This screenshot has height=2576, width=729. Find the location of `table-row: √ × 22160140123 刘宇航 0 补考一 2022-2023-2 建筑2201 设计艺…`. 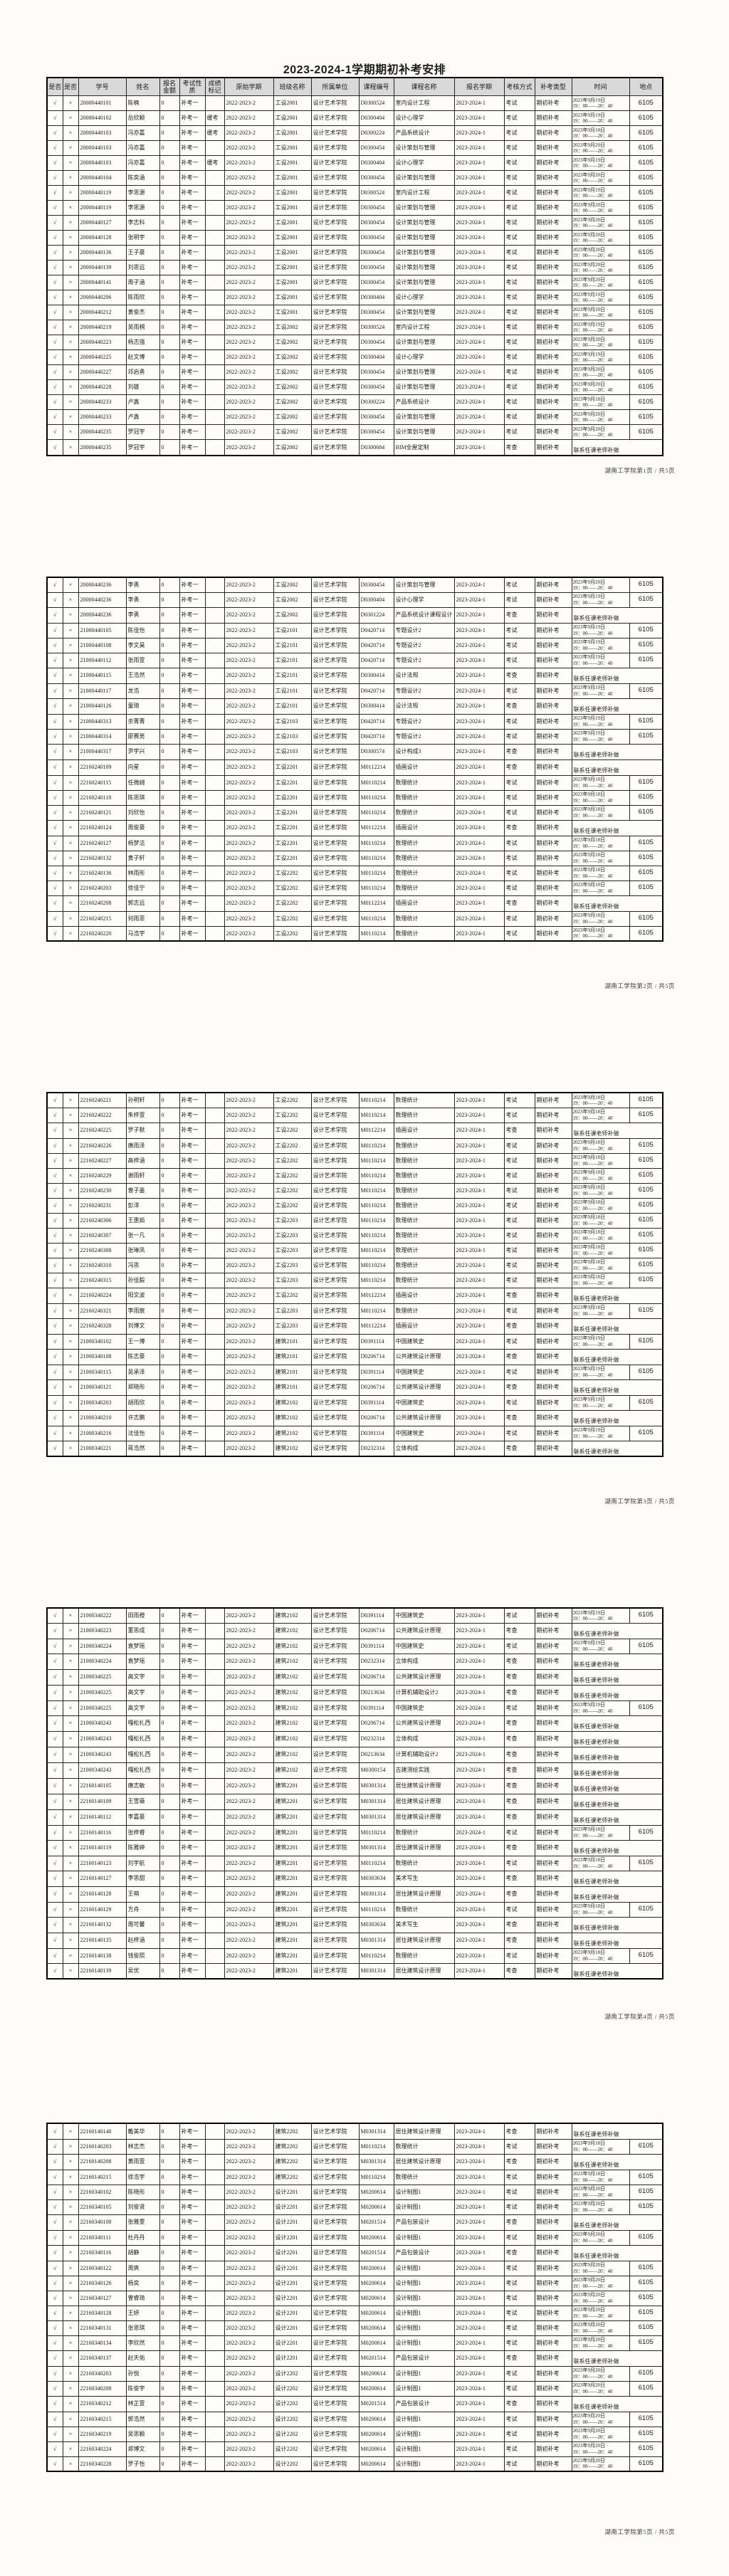

table-row: √ × 22160140123 刘宇航 0 补考一 2022-2023-2 建筑2201 设计艺… is located at coordinates (355, 1863).